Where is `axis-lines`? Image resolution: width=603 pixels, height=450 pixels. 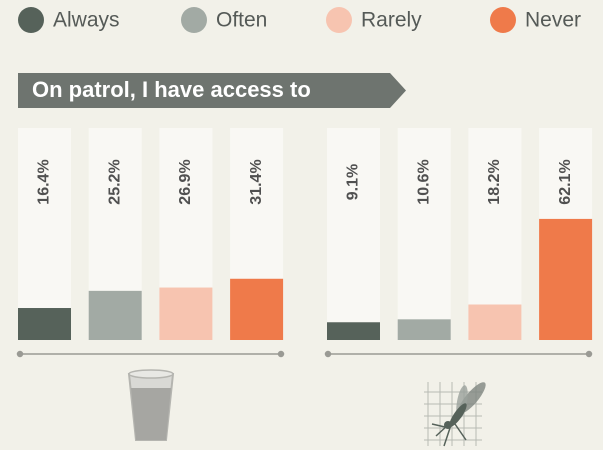
axis-lines is located at coordinates (304, 354).